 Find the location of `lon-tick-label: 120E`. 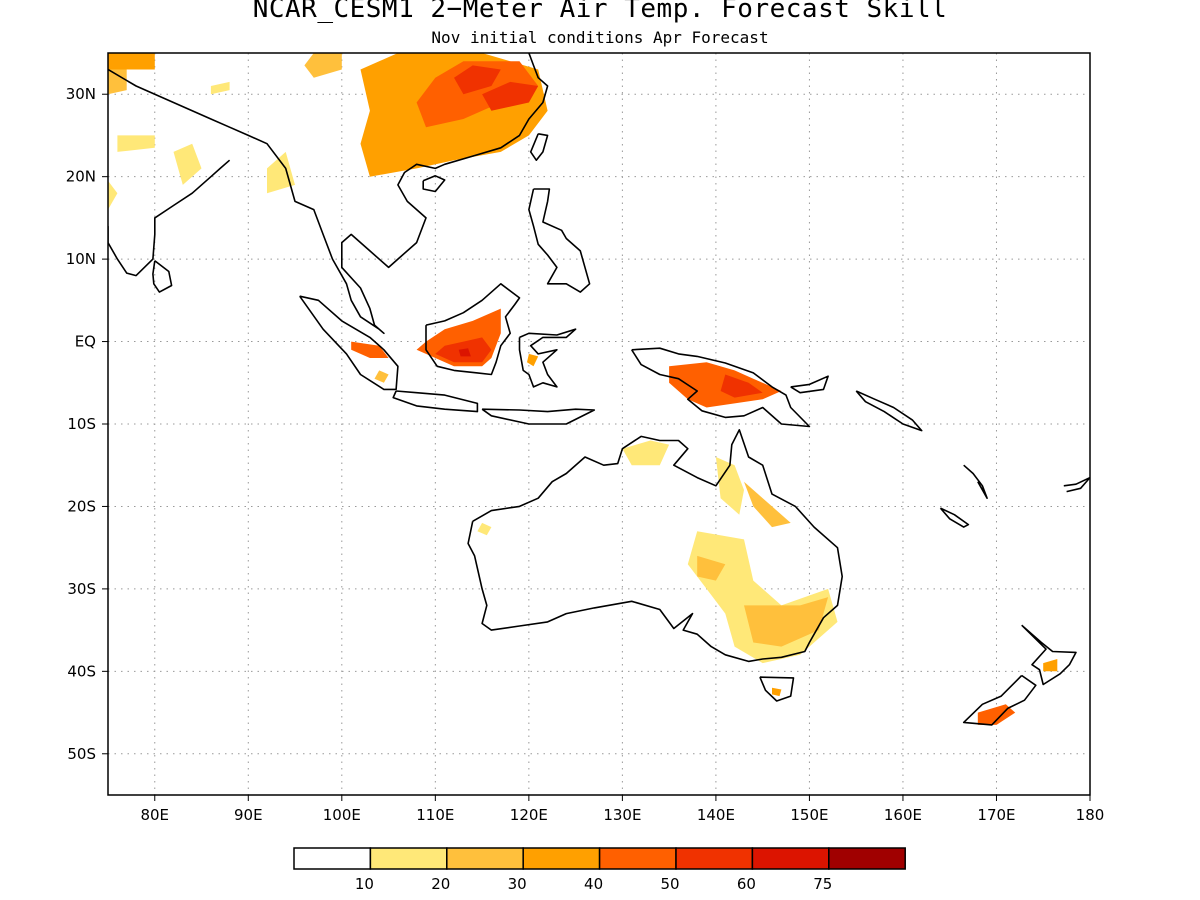

lon-tick-label: 120E is located at coordinates (529, 815).